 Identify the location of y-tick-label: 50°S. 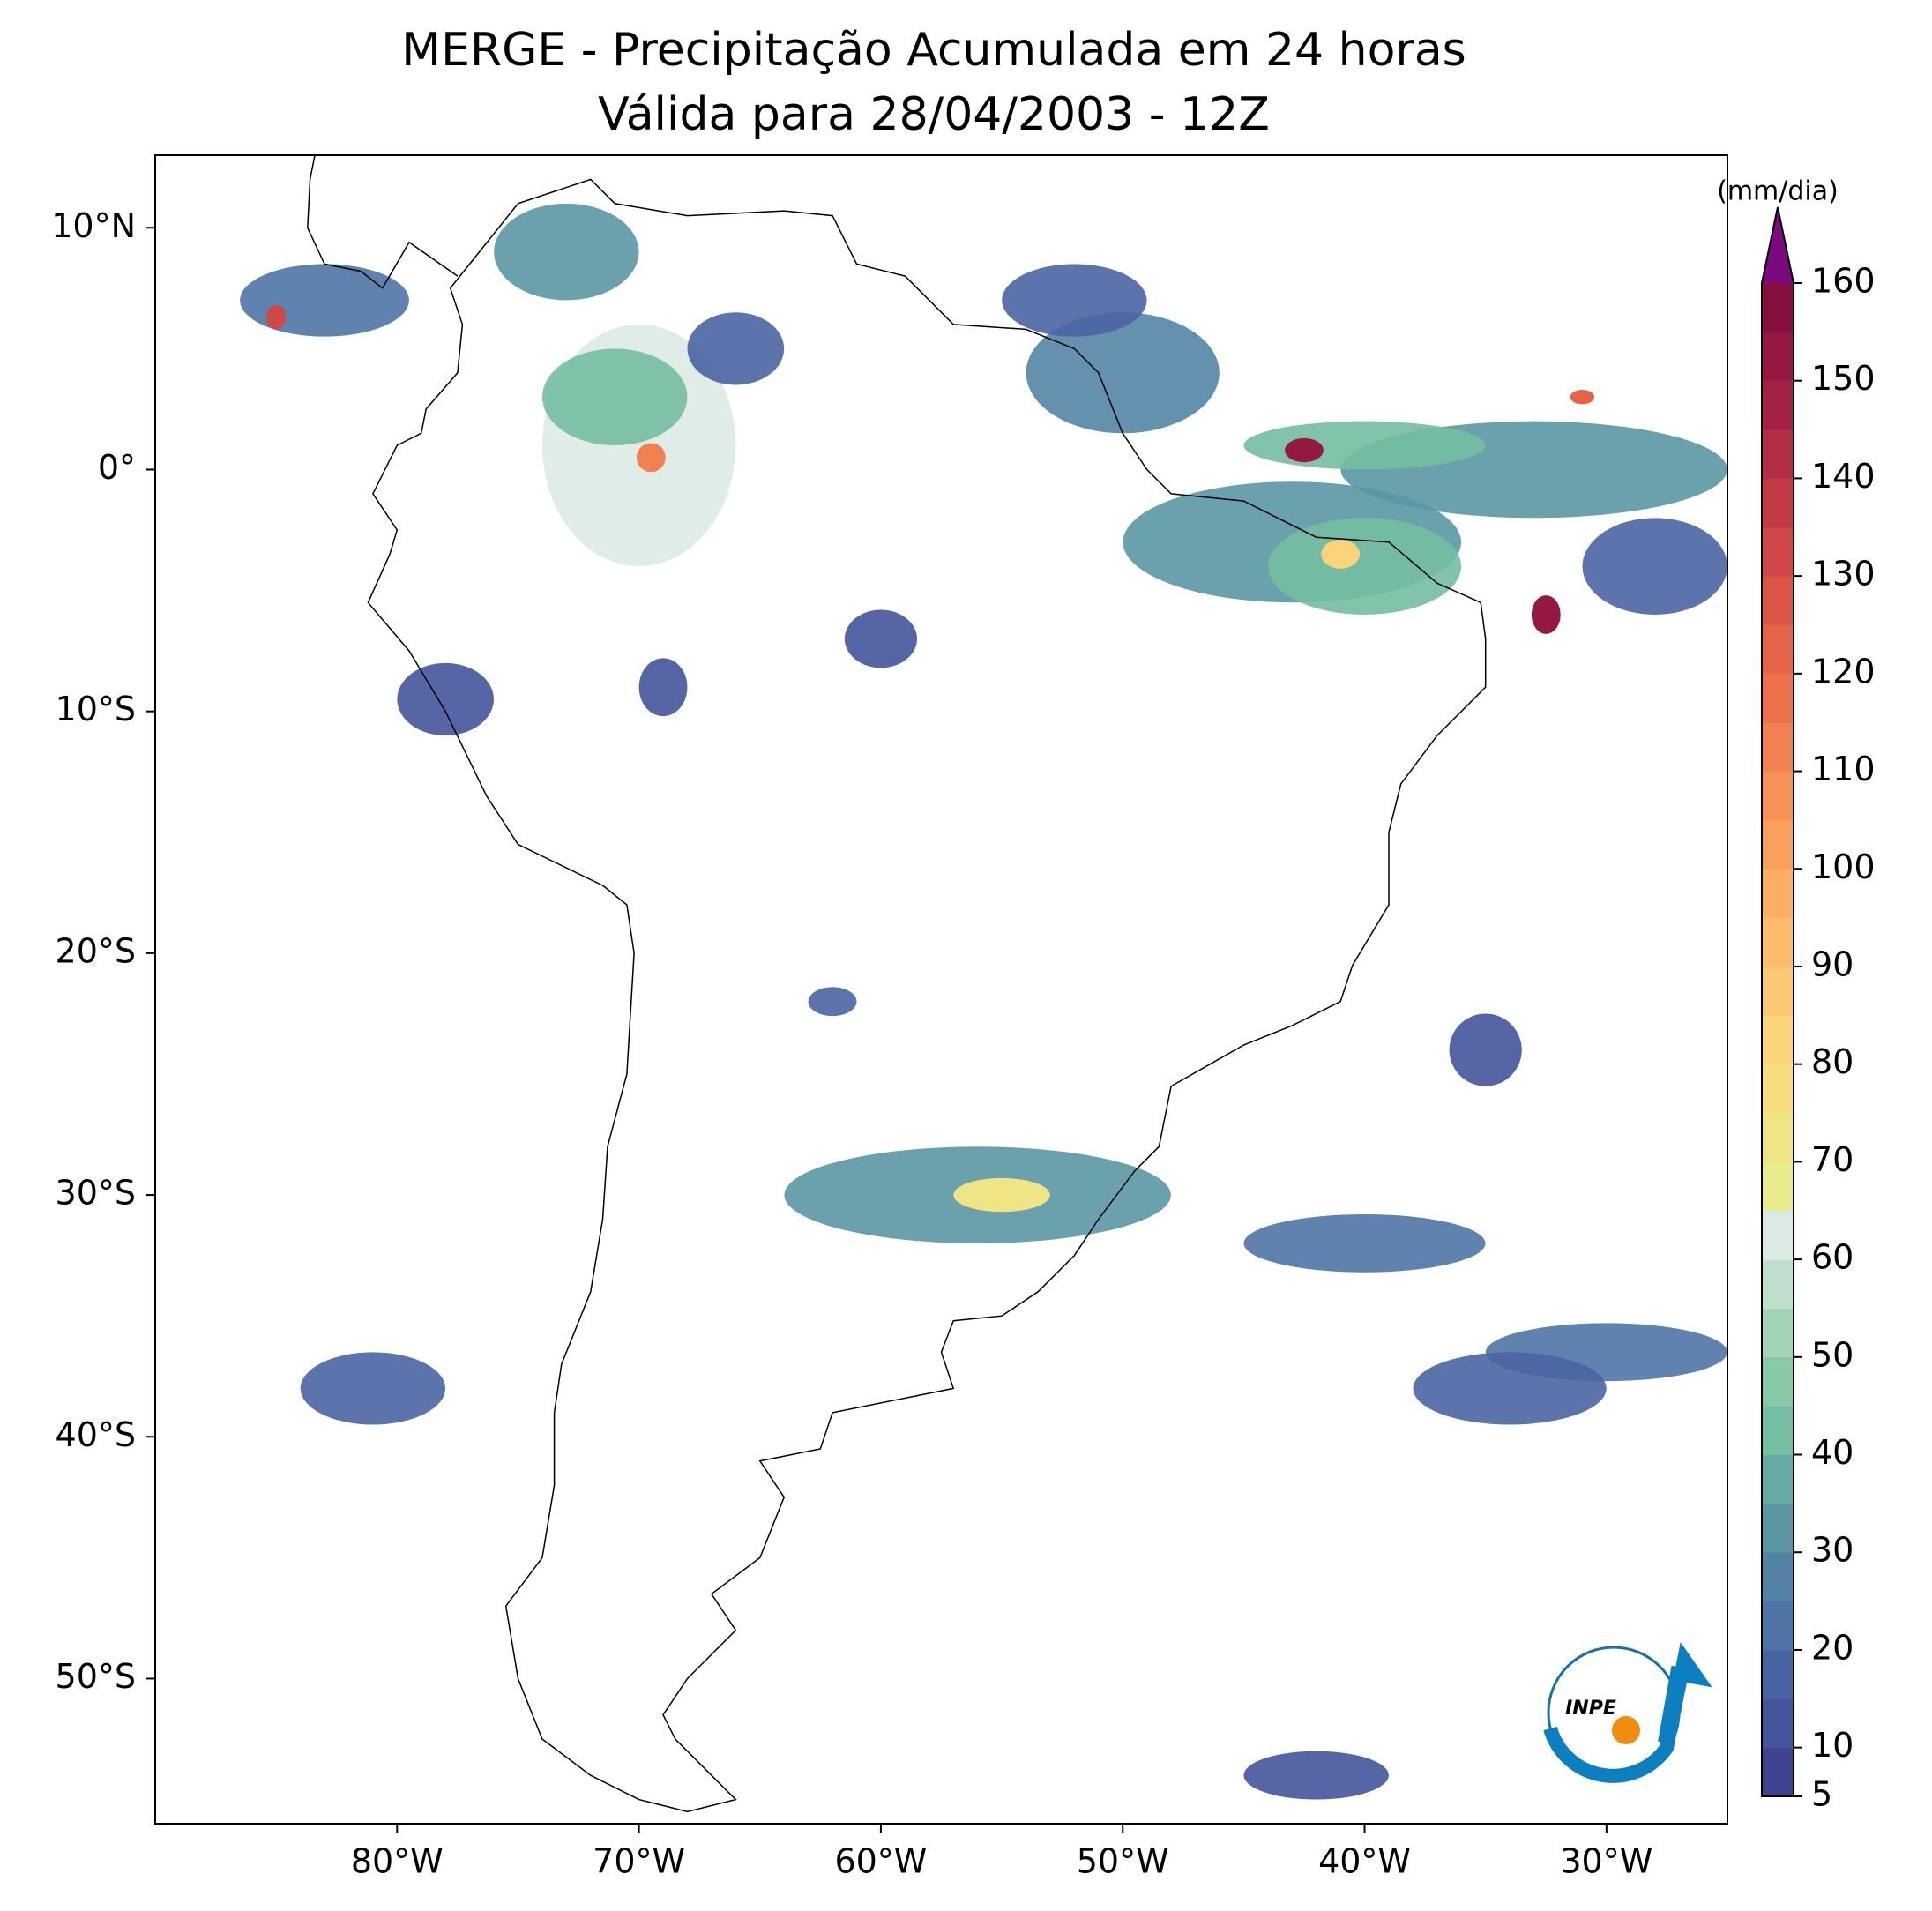
(96, 1677).